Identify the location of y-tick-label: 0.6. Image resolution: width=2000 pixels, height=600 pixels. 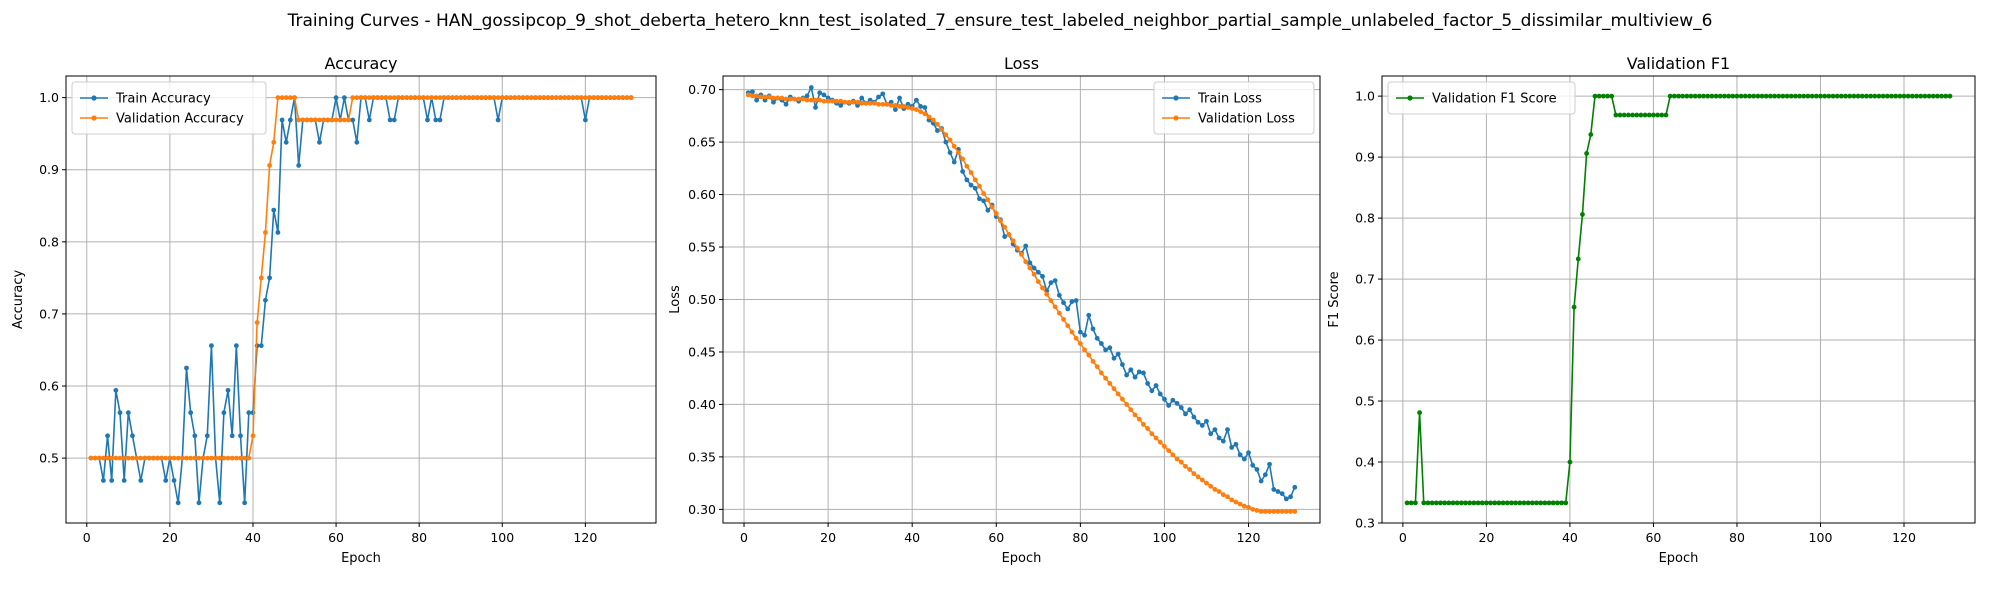
(49, 386).